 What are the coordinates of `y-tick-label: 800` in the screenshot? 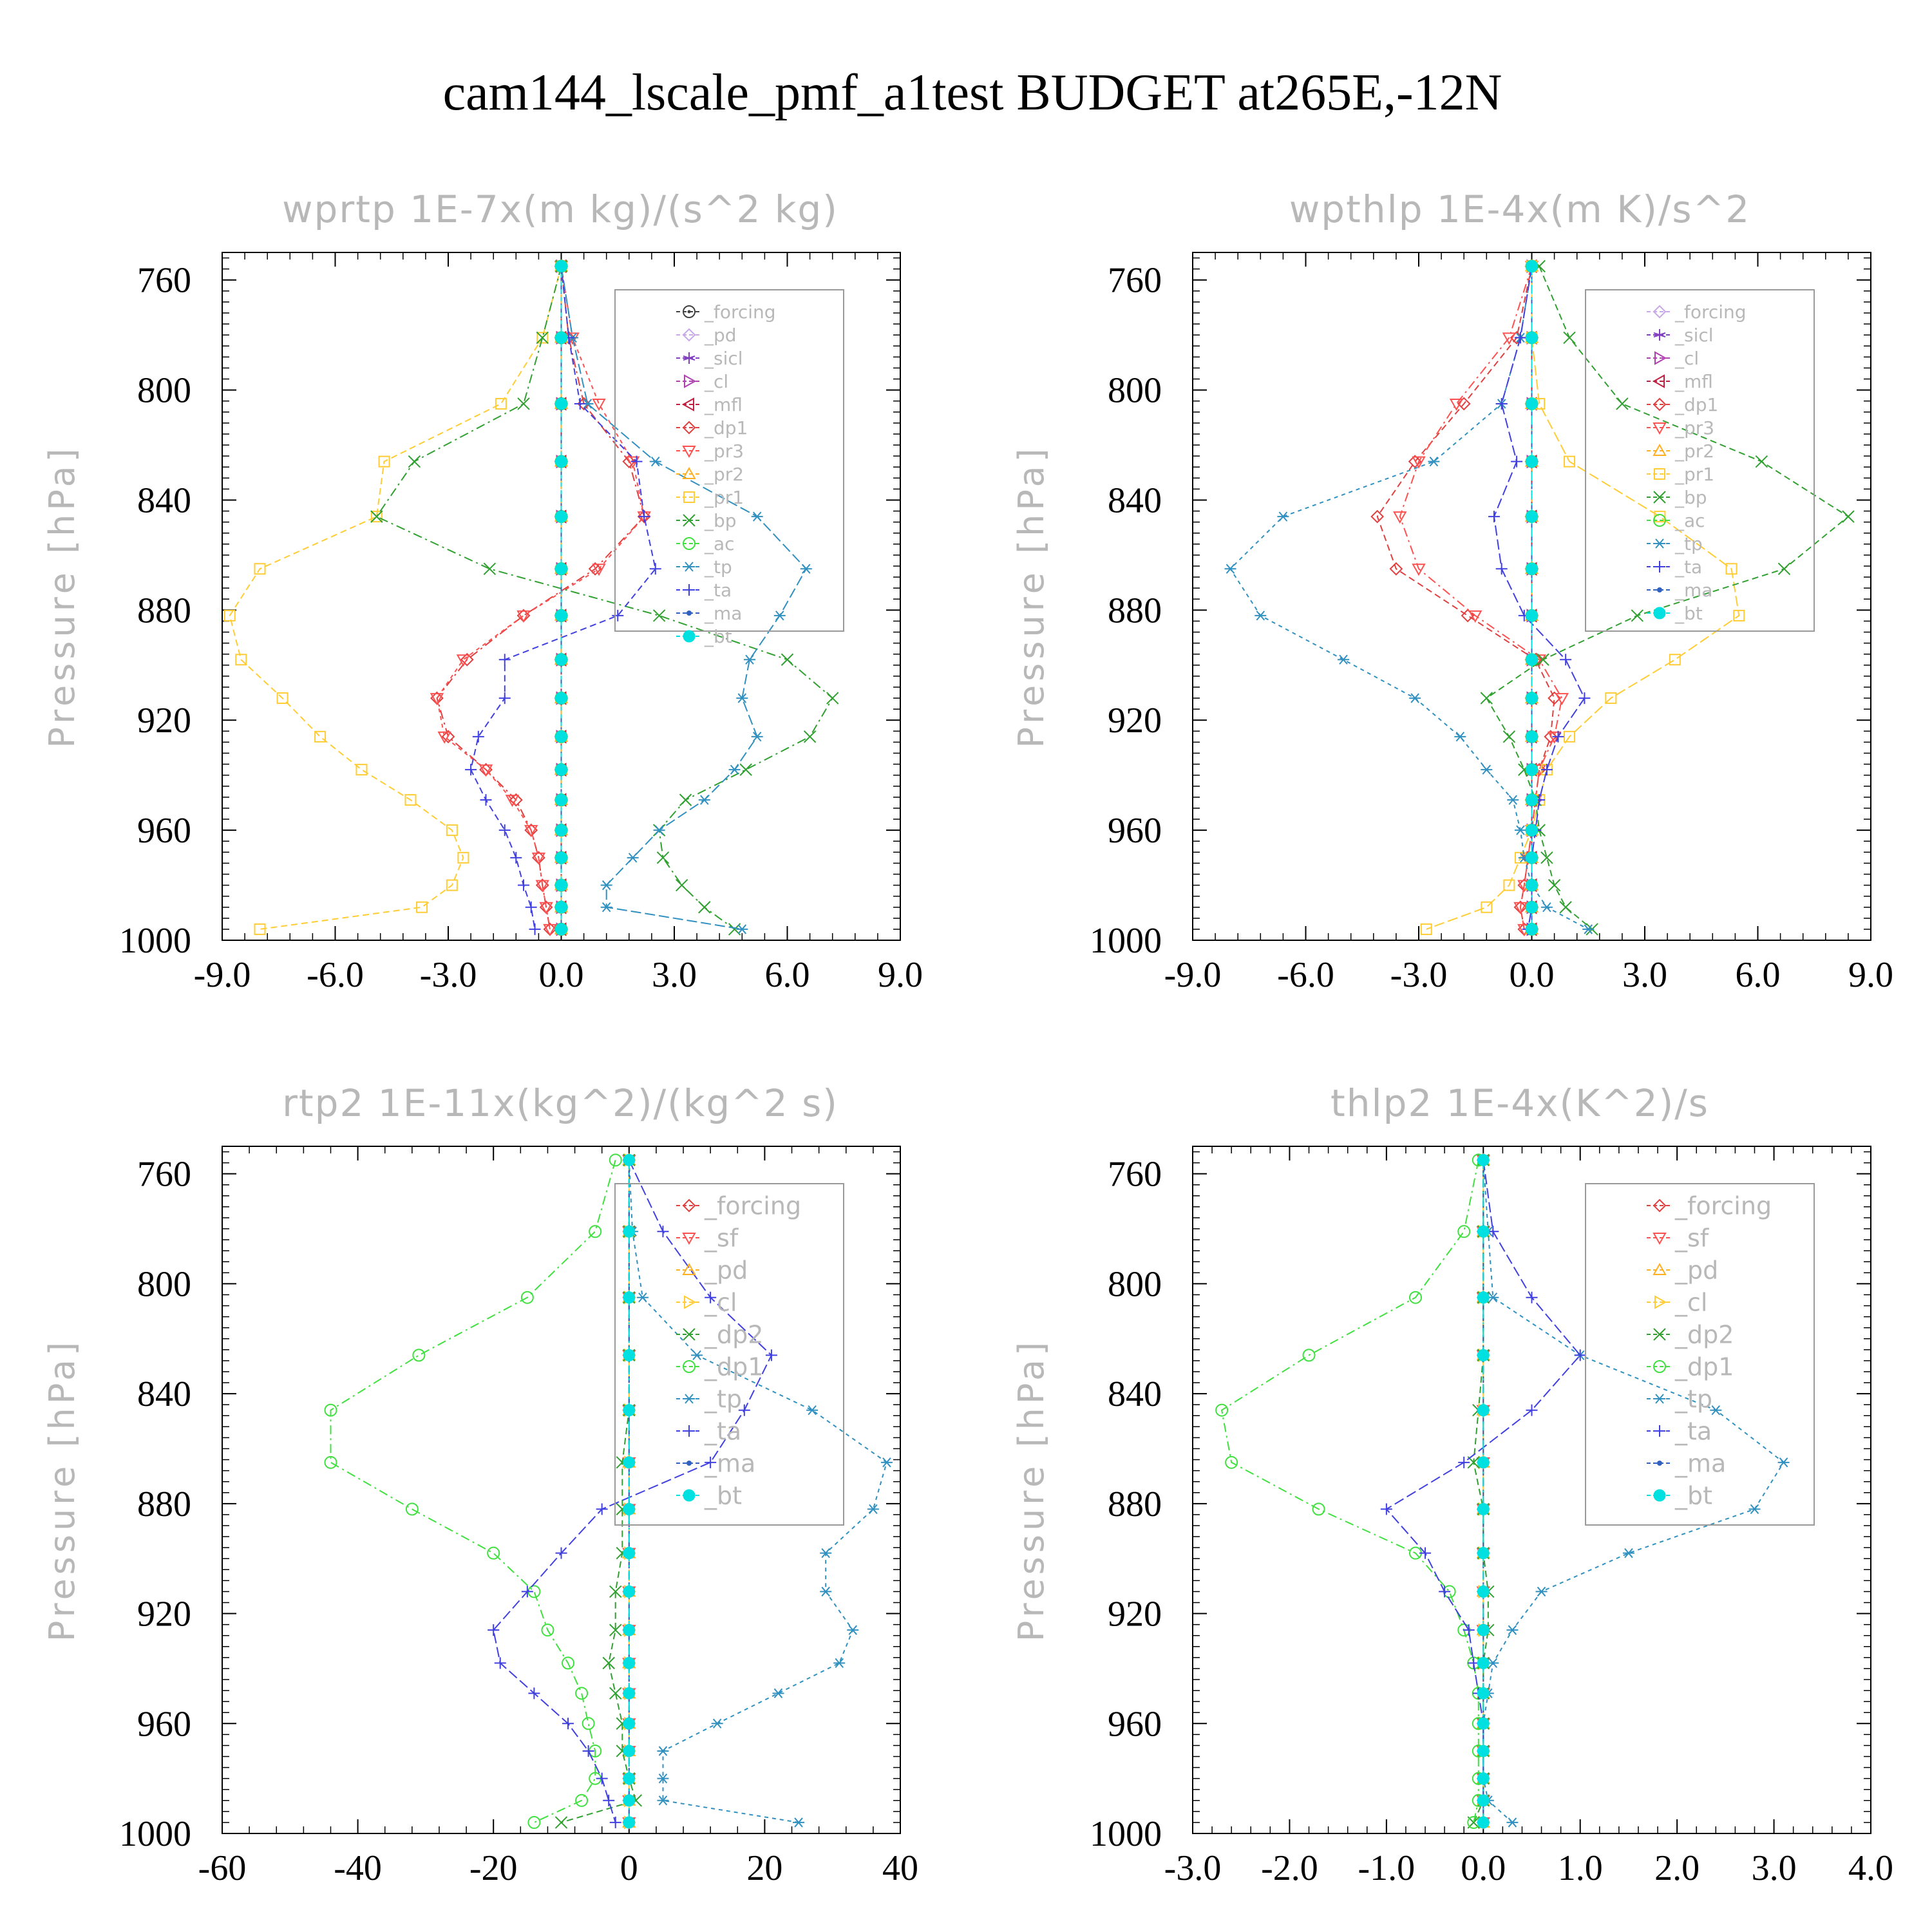 It's located at (1135, 1284).